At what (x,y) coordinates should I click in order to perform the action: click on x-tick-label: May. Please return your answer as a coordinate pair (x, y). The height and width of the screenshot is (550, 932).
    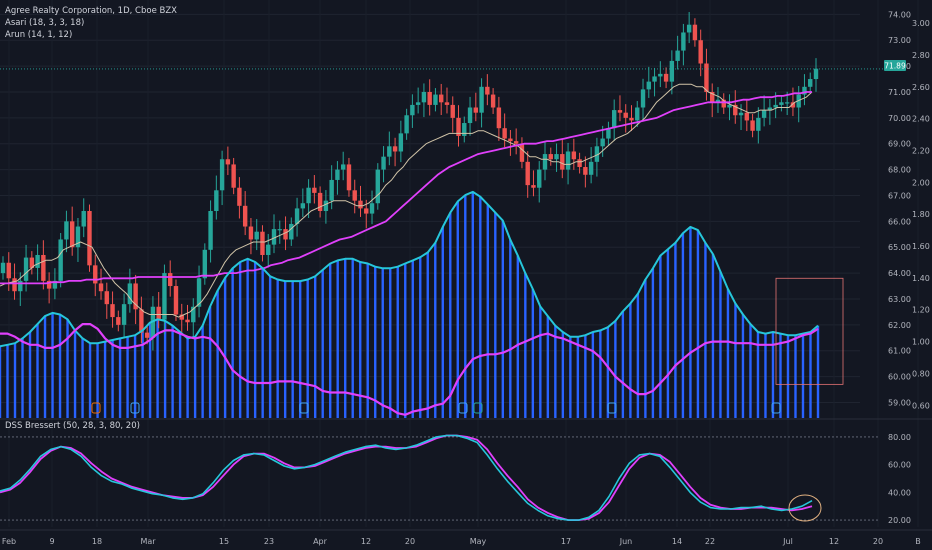
    Looking at the image, I should click on (478, 541).